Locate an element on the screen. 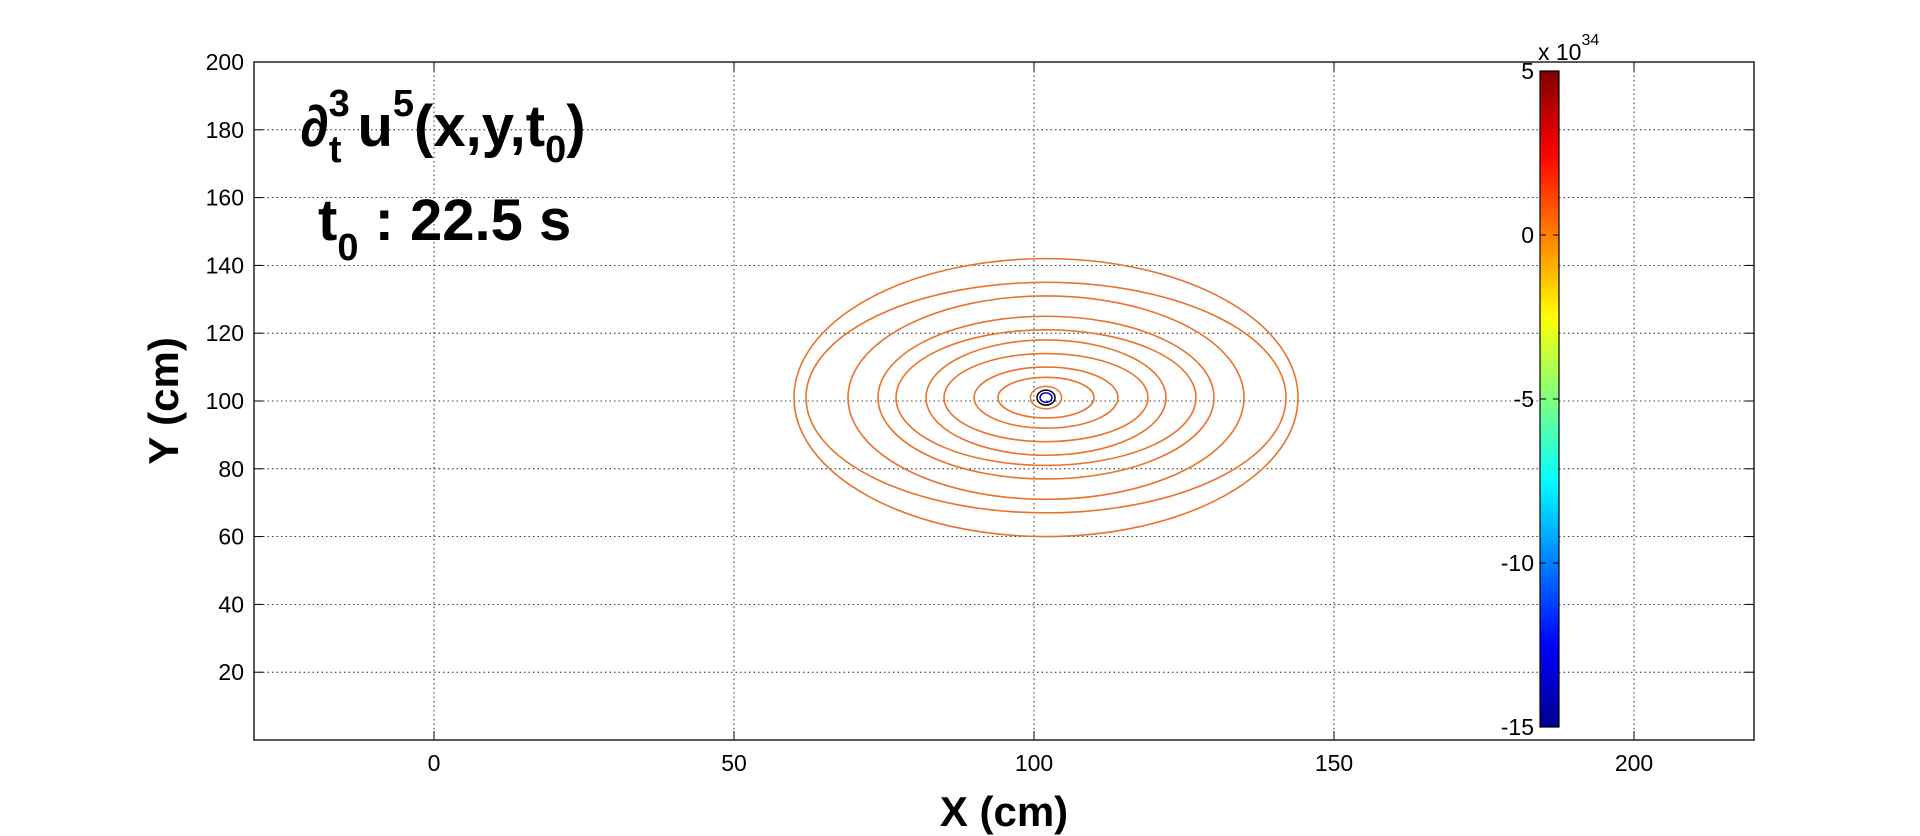  annotation-operator-sub: t is located at coordinates (335, 150).